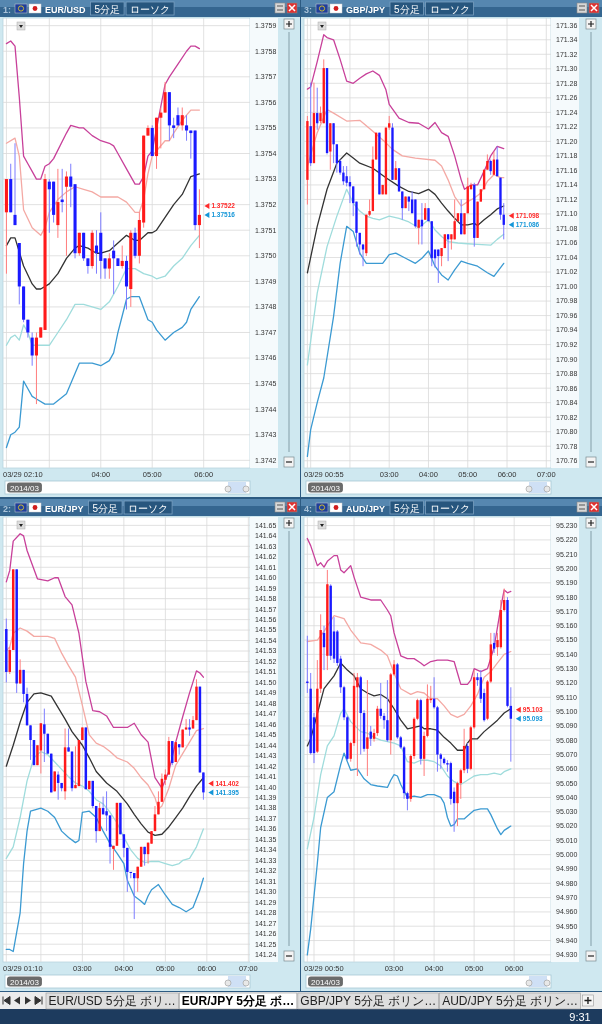 The height and width of the screenshot is (1024, 602). I want to click on text: 4:, so click(308, 508).